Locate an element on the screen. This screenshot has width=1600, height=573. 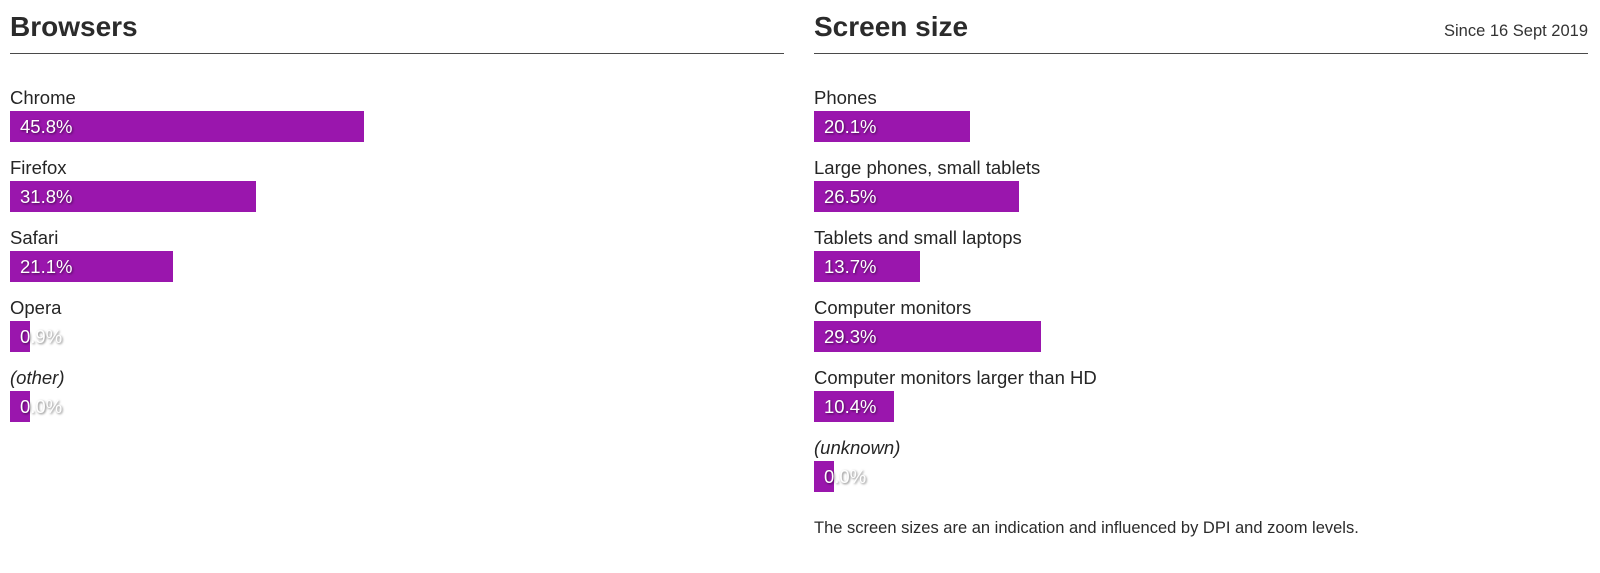
chart-row: Computer monitors larger than HD 10.4% is located at coordinates (1201, 393).